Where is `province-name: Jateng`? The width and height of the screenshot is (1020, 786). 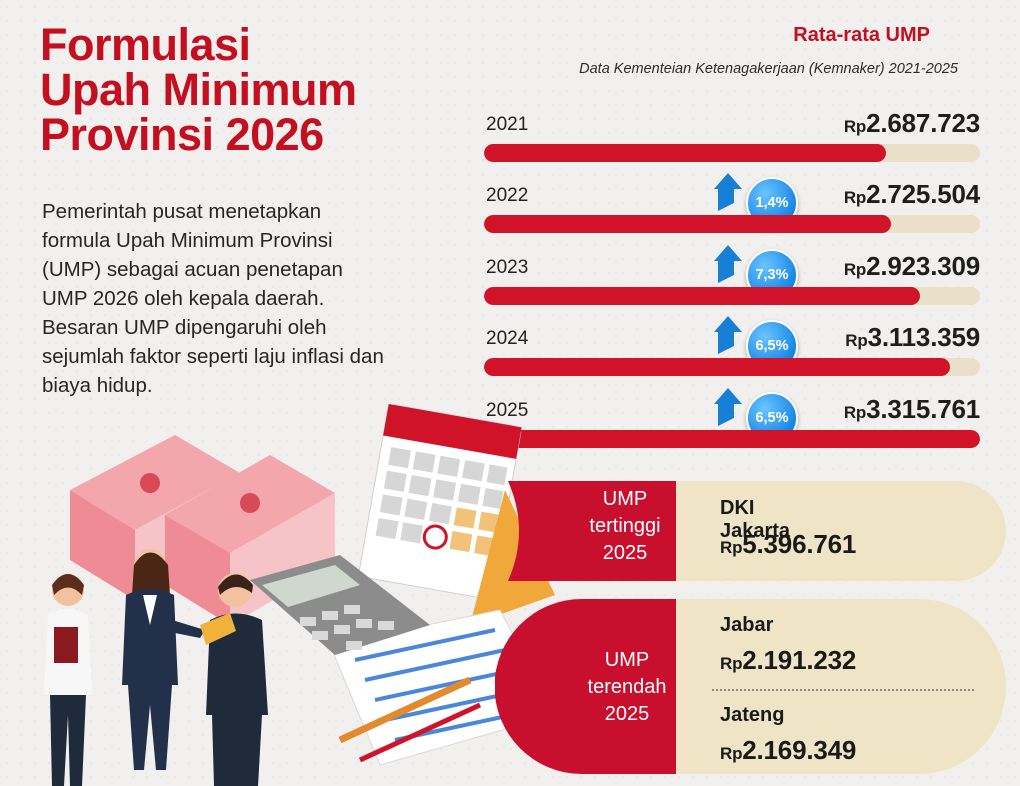 province-name: Jateng is located at coordinates (752, 715).